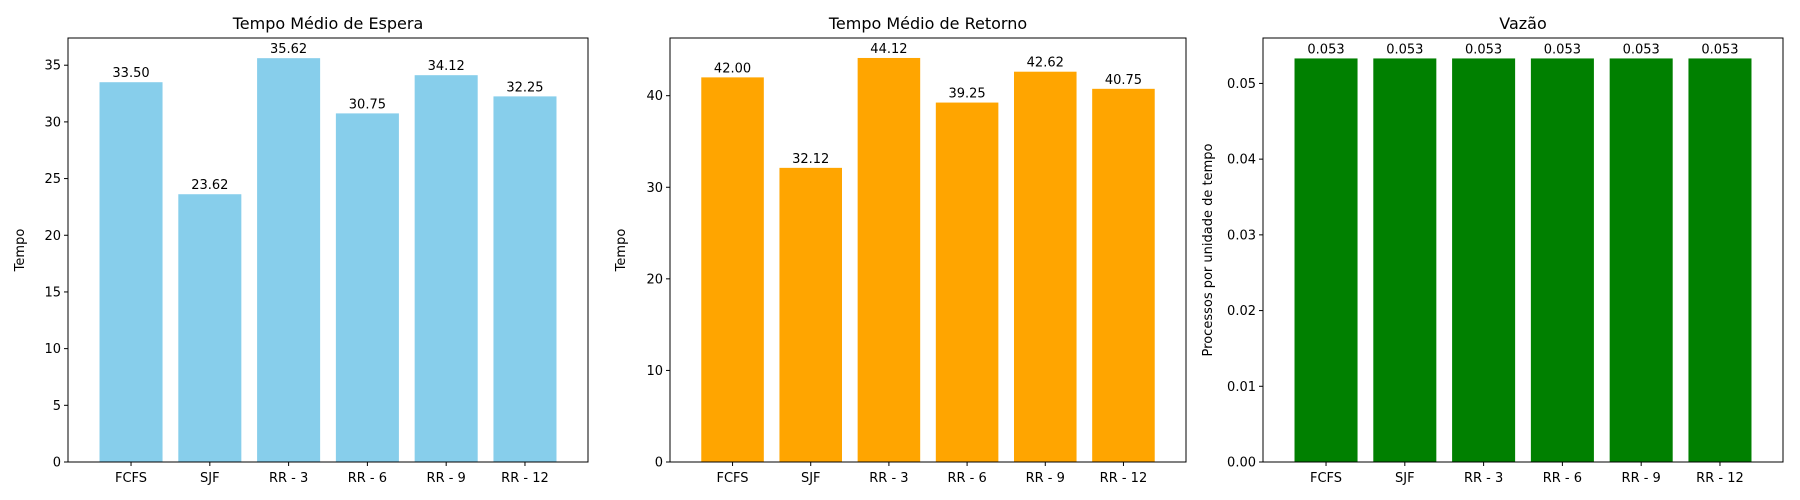 The image size is (1800, 500). Describe the element at coordinates (888, 49) in the screenshot. I see `data-label: 44.12` at that location.